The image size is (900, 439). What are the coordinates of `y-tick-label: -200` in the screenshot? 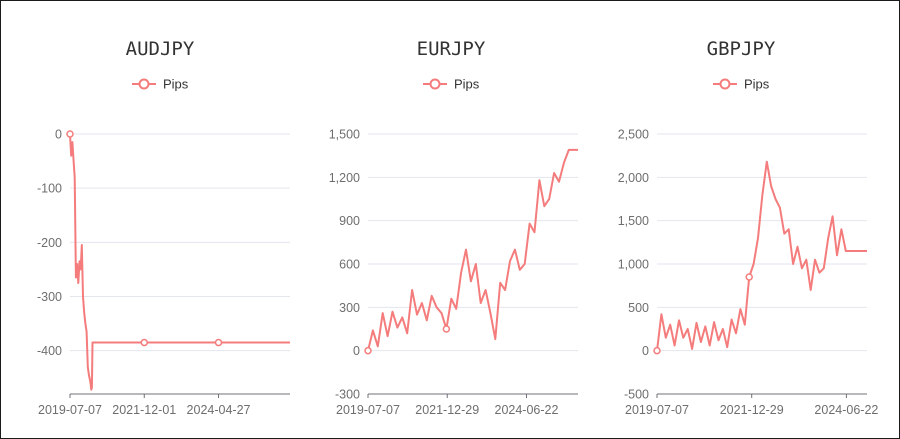 It's located at (49, 243).